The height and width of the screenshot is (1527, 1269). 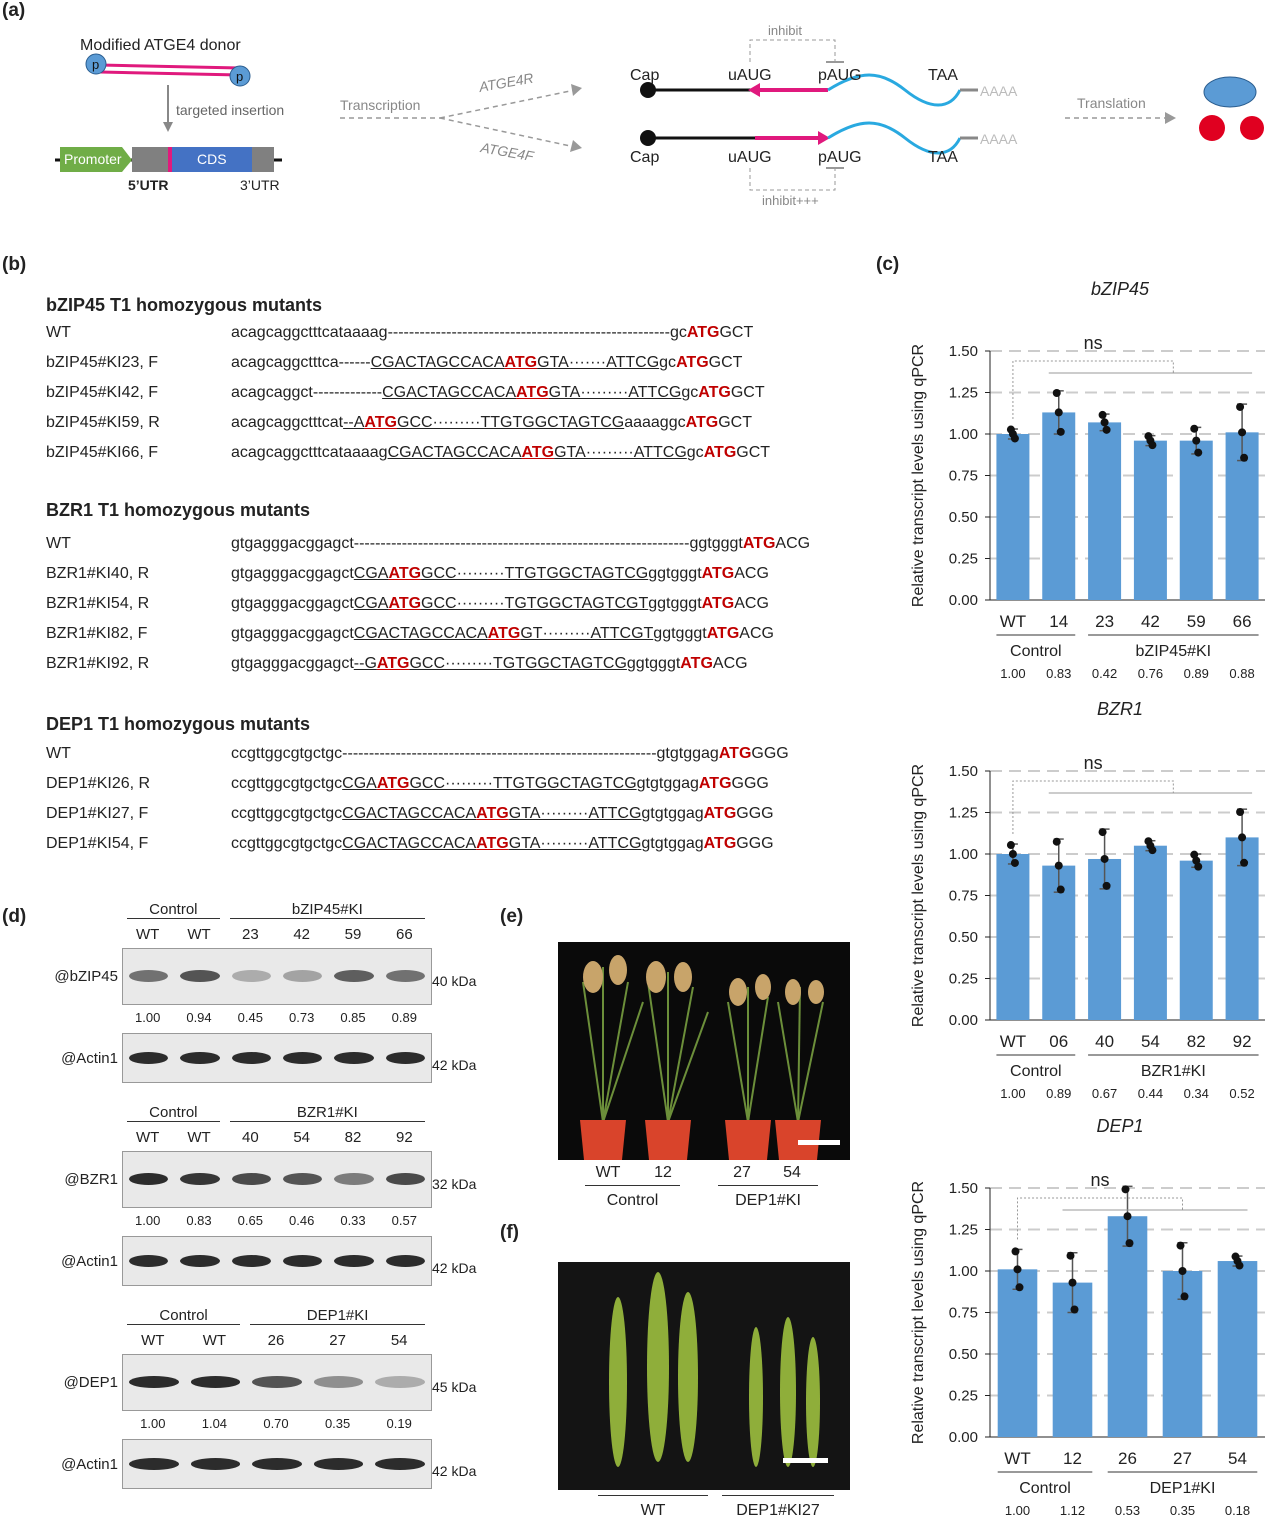 What do you see at coordinates (888, 264) in the screenshot?
I see `panel-c-label: (c)` at bounding box center [888, 264].